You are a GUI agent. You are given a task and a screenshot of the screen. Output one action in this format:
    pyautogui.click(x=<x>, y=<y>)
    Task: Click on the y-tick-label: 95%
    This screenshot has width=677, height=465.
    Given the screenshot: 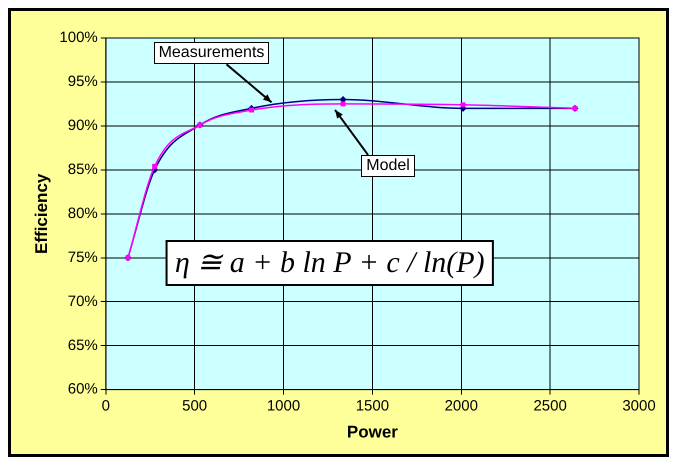 What is the action you would take?
    pyautogui.click(x=83, y=81)
    